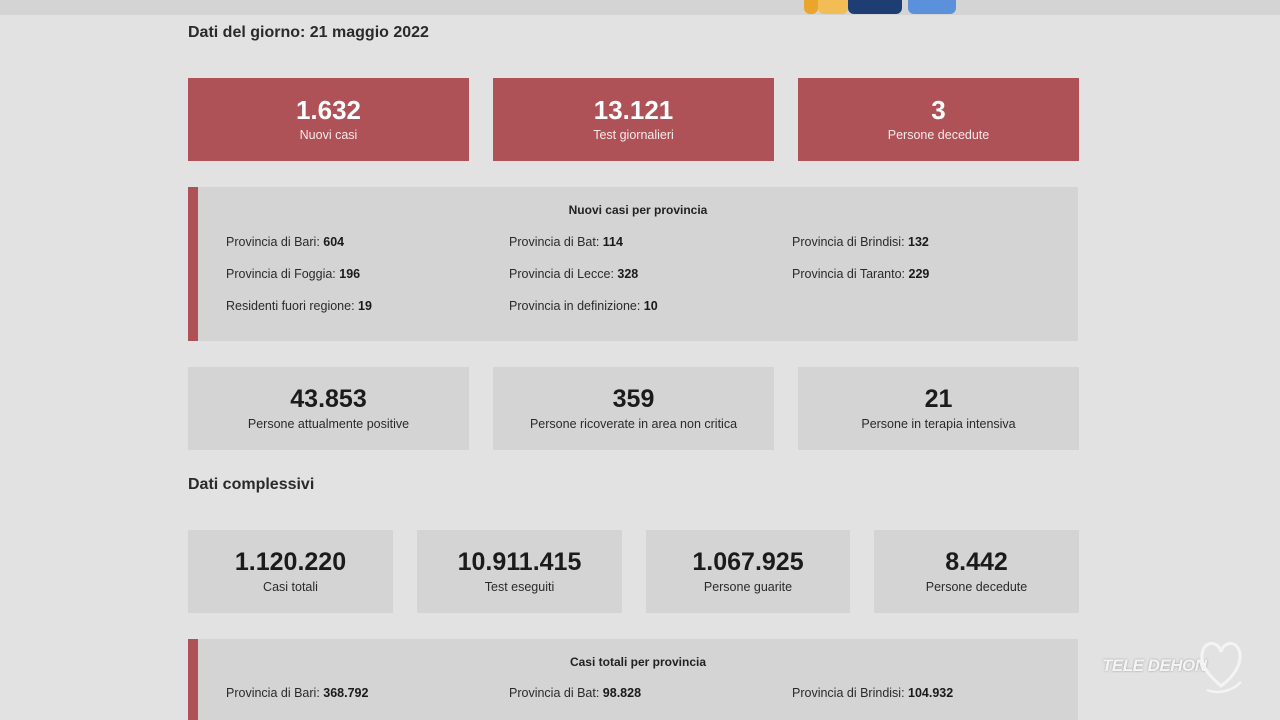 The width and height of the screenshot is (1280, 720). I want to click on tv-watermark: TELE DEHON, so click(1154, 665).